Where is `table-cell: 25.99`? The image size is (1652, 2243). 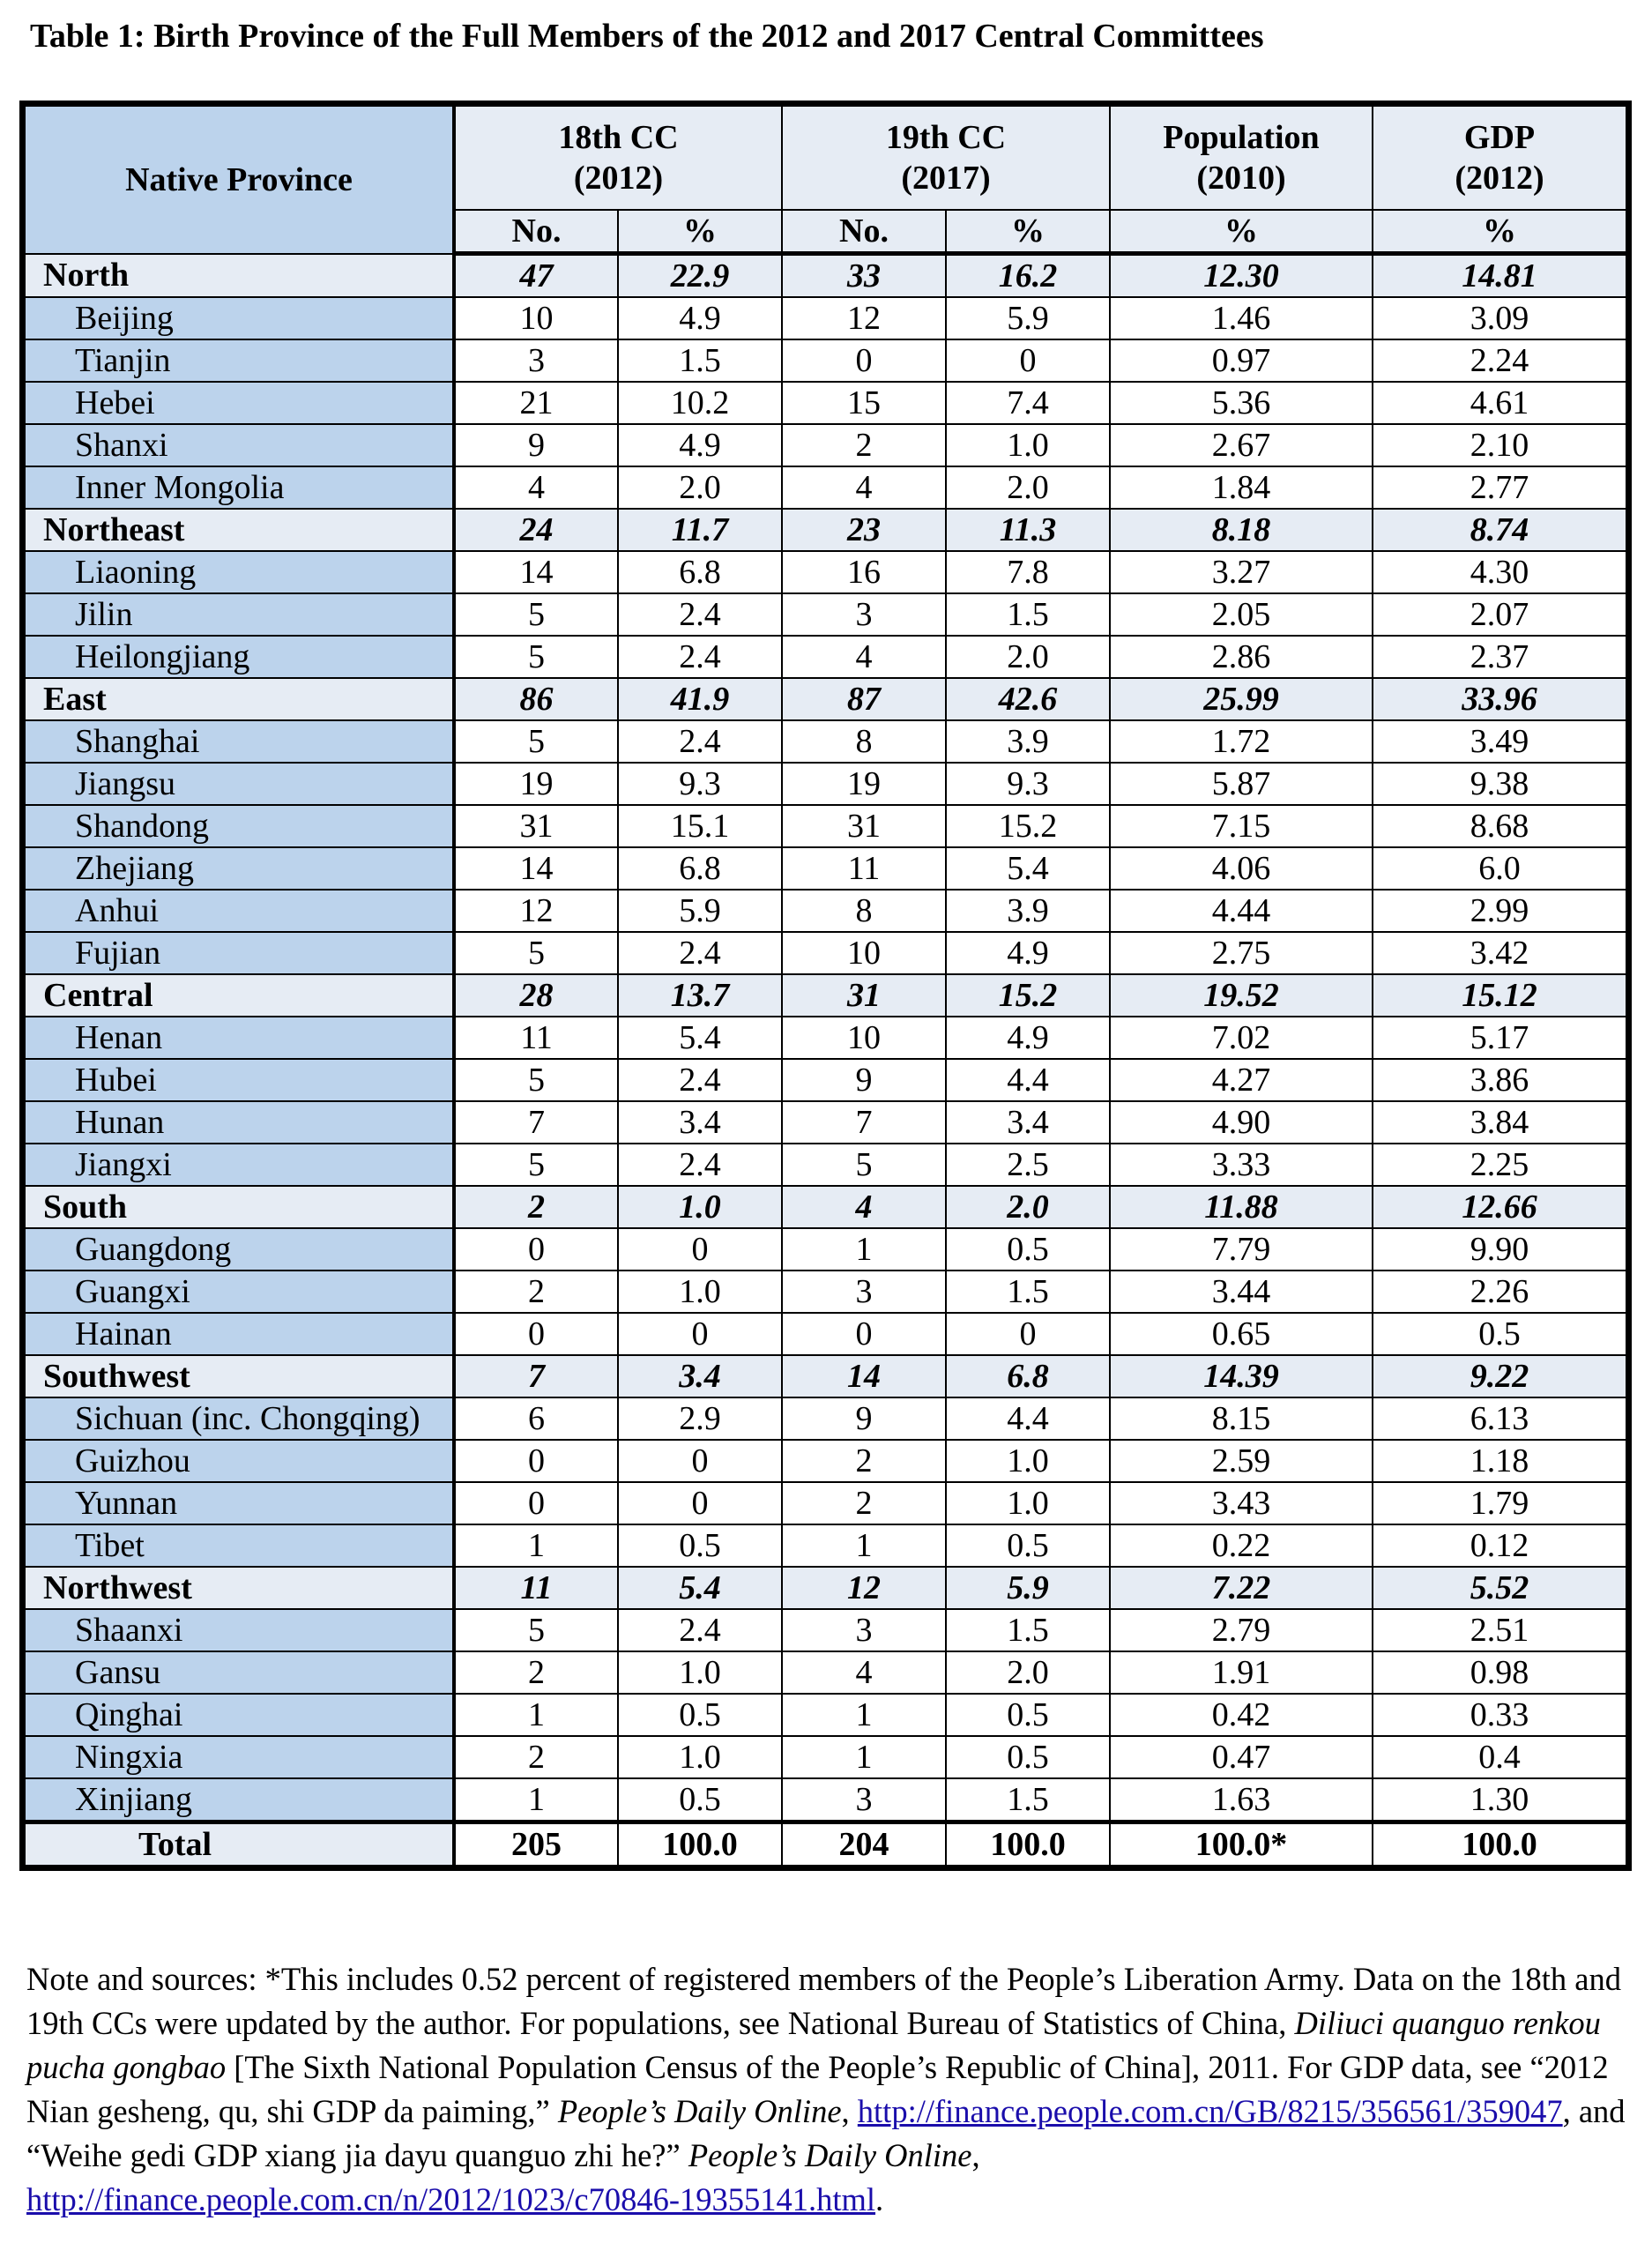
table-cell: 25.99 is located at coordinates (1241, 699).